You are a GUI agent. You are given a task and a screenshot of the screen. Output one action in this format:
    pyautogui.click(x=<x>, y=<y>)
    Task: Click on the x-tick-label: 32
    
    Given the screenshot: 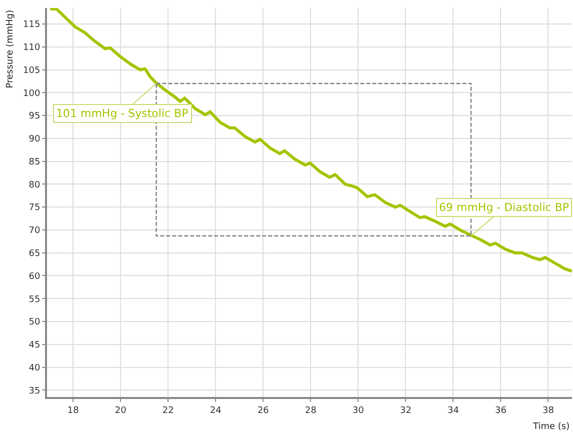 What is the action you would take?
    pyautogui.click(x=406, y=411)
    